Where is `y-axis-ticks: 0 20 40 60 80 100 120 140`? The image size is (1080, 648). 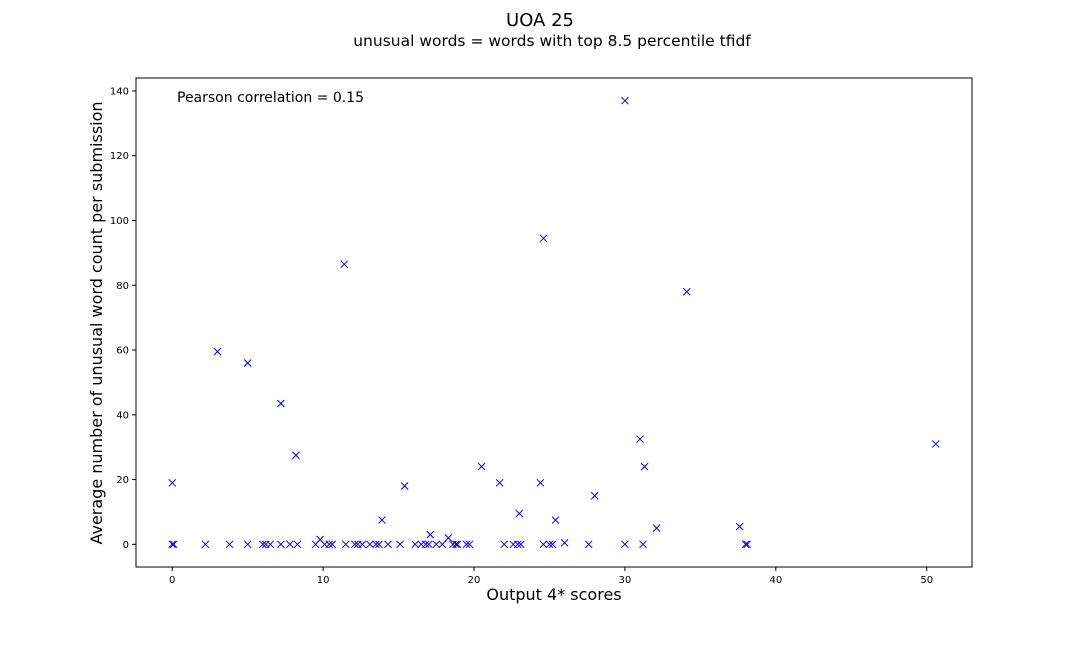
y-axis-ticks: 0 20 40 60 80 100 120 140 is located at coordinates (123, 318).